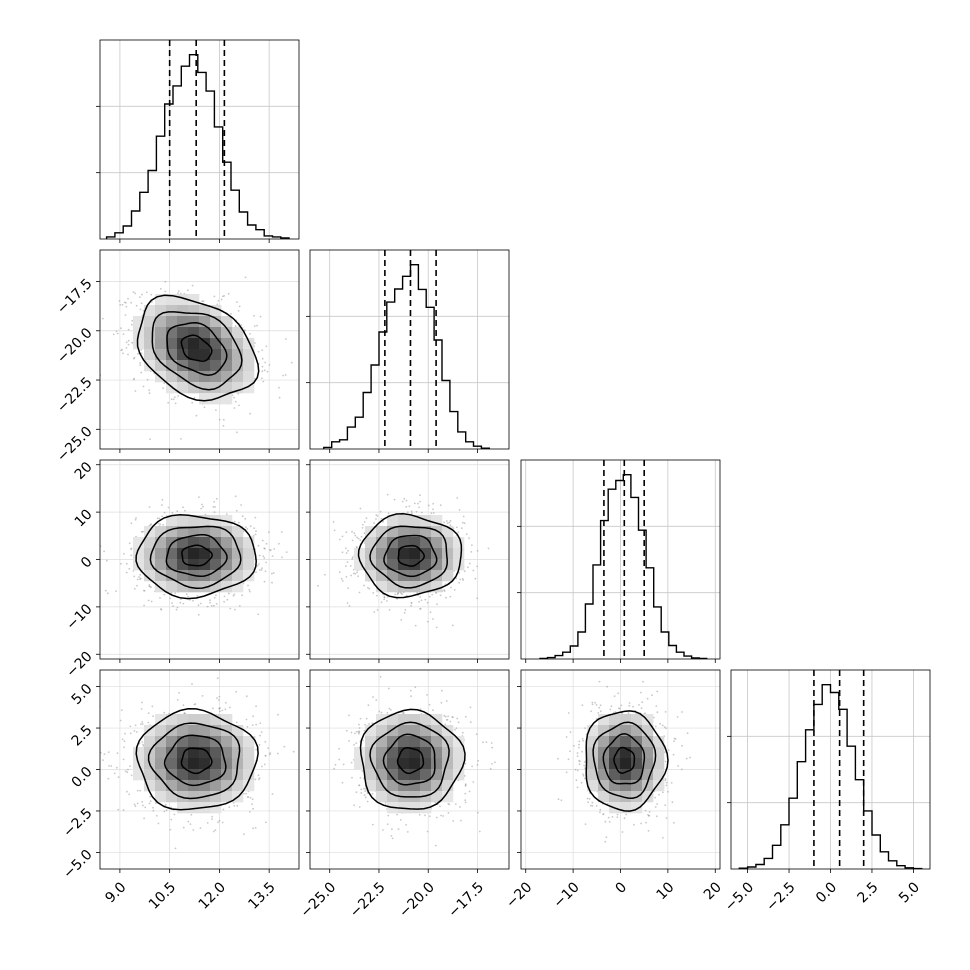  Describe the element at coordinates (75, 395) in the screenshot. I see `y-tick-label: −22.5` at that location.